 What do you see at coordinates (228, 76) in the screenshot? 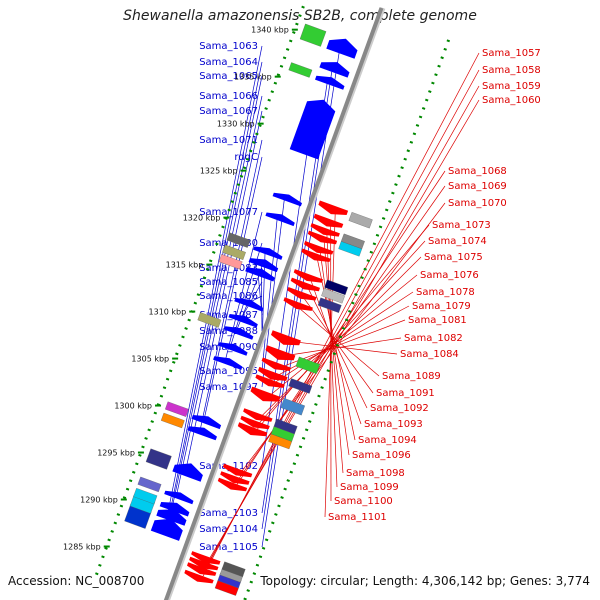
I see `gene-label-Sama_1065: Sama_1065` at bounding box center [228, 76].